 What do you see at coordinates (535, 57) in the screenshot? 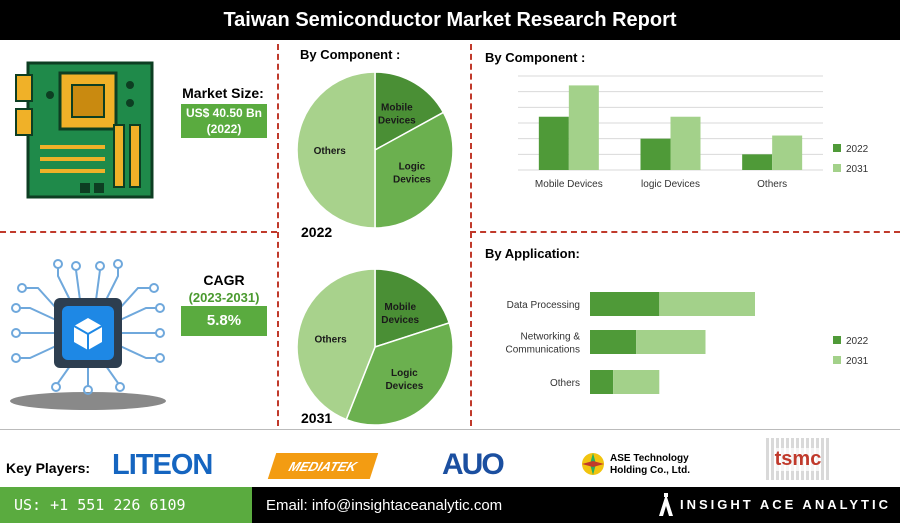
I see `bar-component-title: By Component :` at bounding box center [535, 57].